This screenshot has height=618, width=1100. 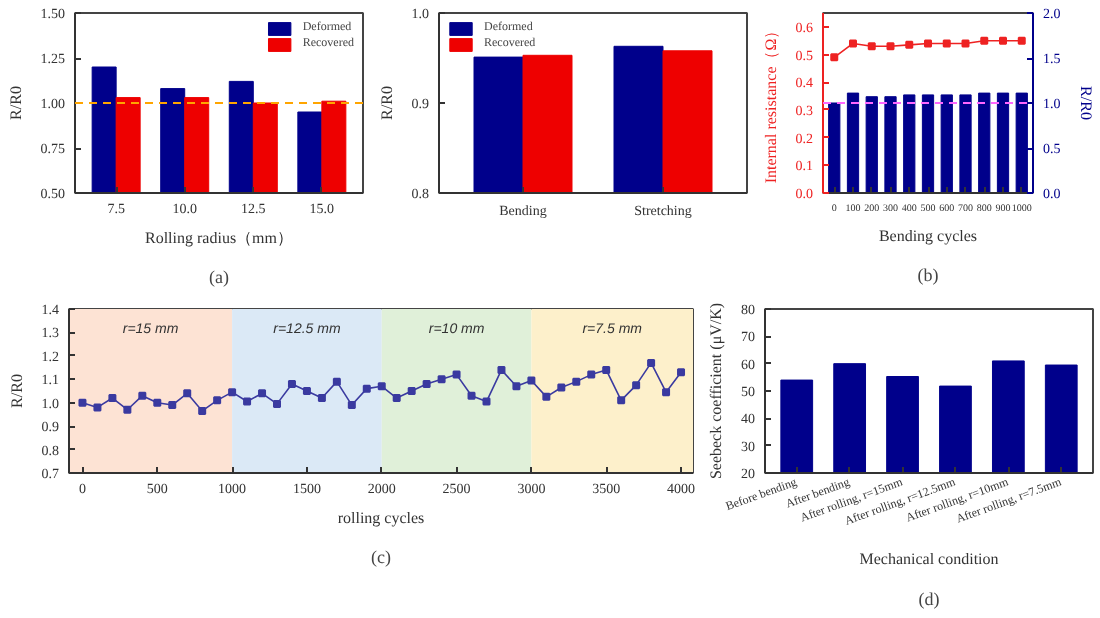 I want to click on x-axis-title: rolling cycles, so click(x=381, y=518).